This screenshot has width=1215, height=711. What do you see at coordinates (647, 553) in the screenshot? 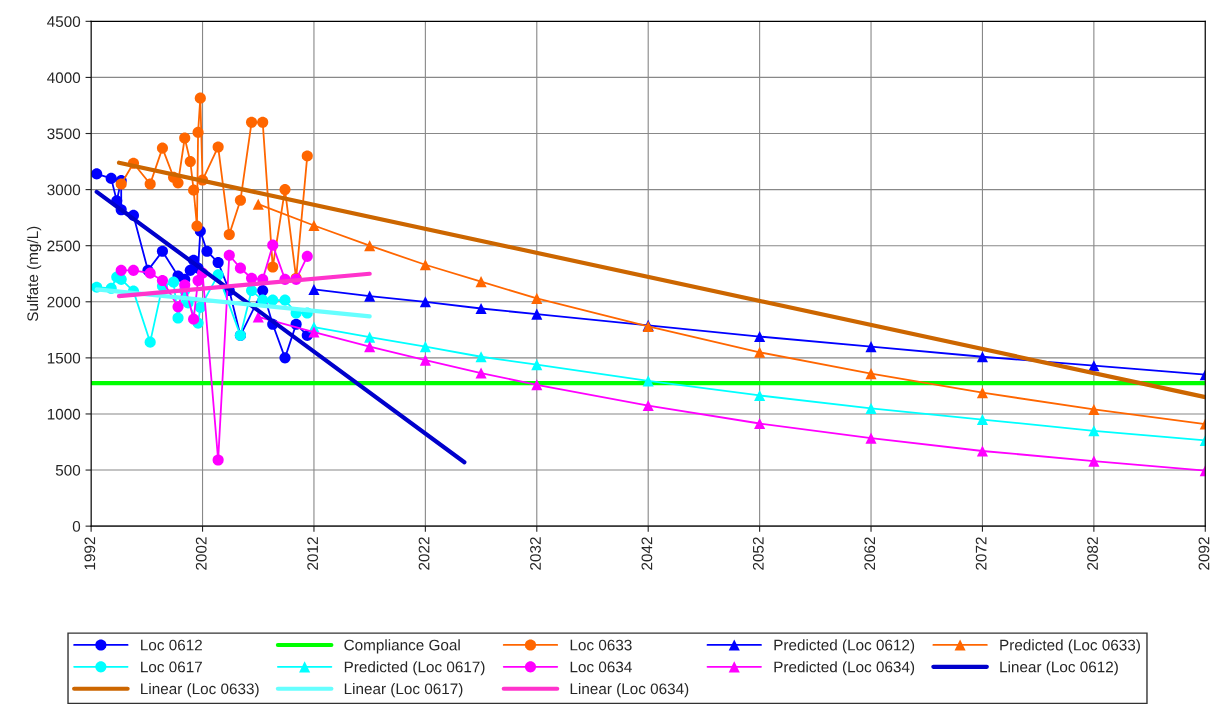
I see `x-tick-label: 2042` at bounding box center [647, 553].